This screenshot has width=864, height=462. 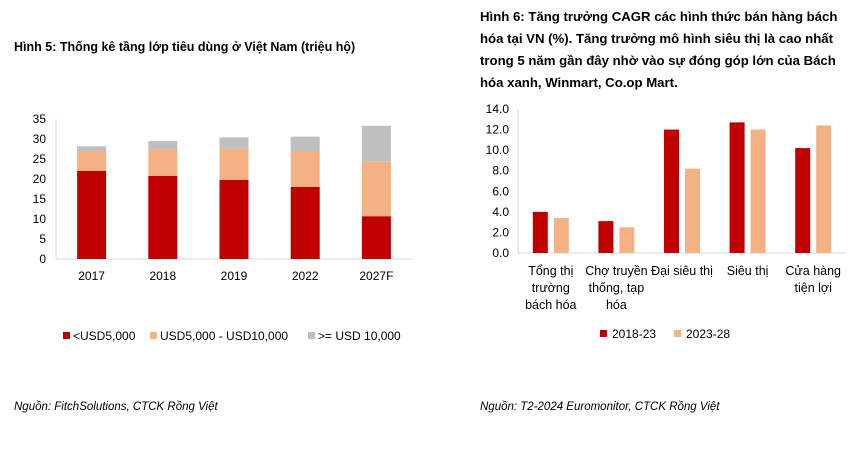 What do you see at coordinates (40, 119) in the screenshot?
I see `y-tick-label: 35` at bounding box center [40, 119].